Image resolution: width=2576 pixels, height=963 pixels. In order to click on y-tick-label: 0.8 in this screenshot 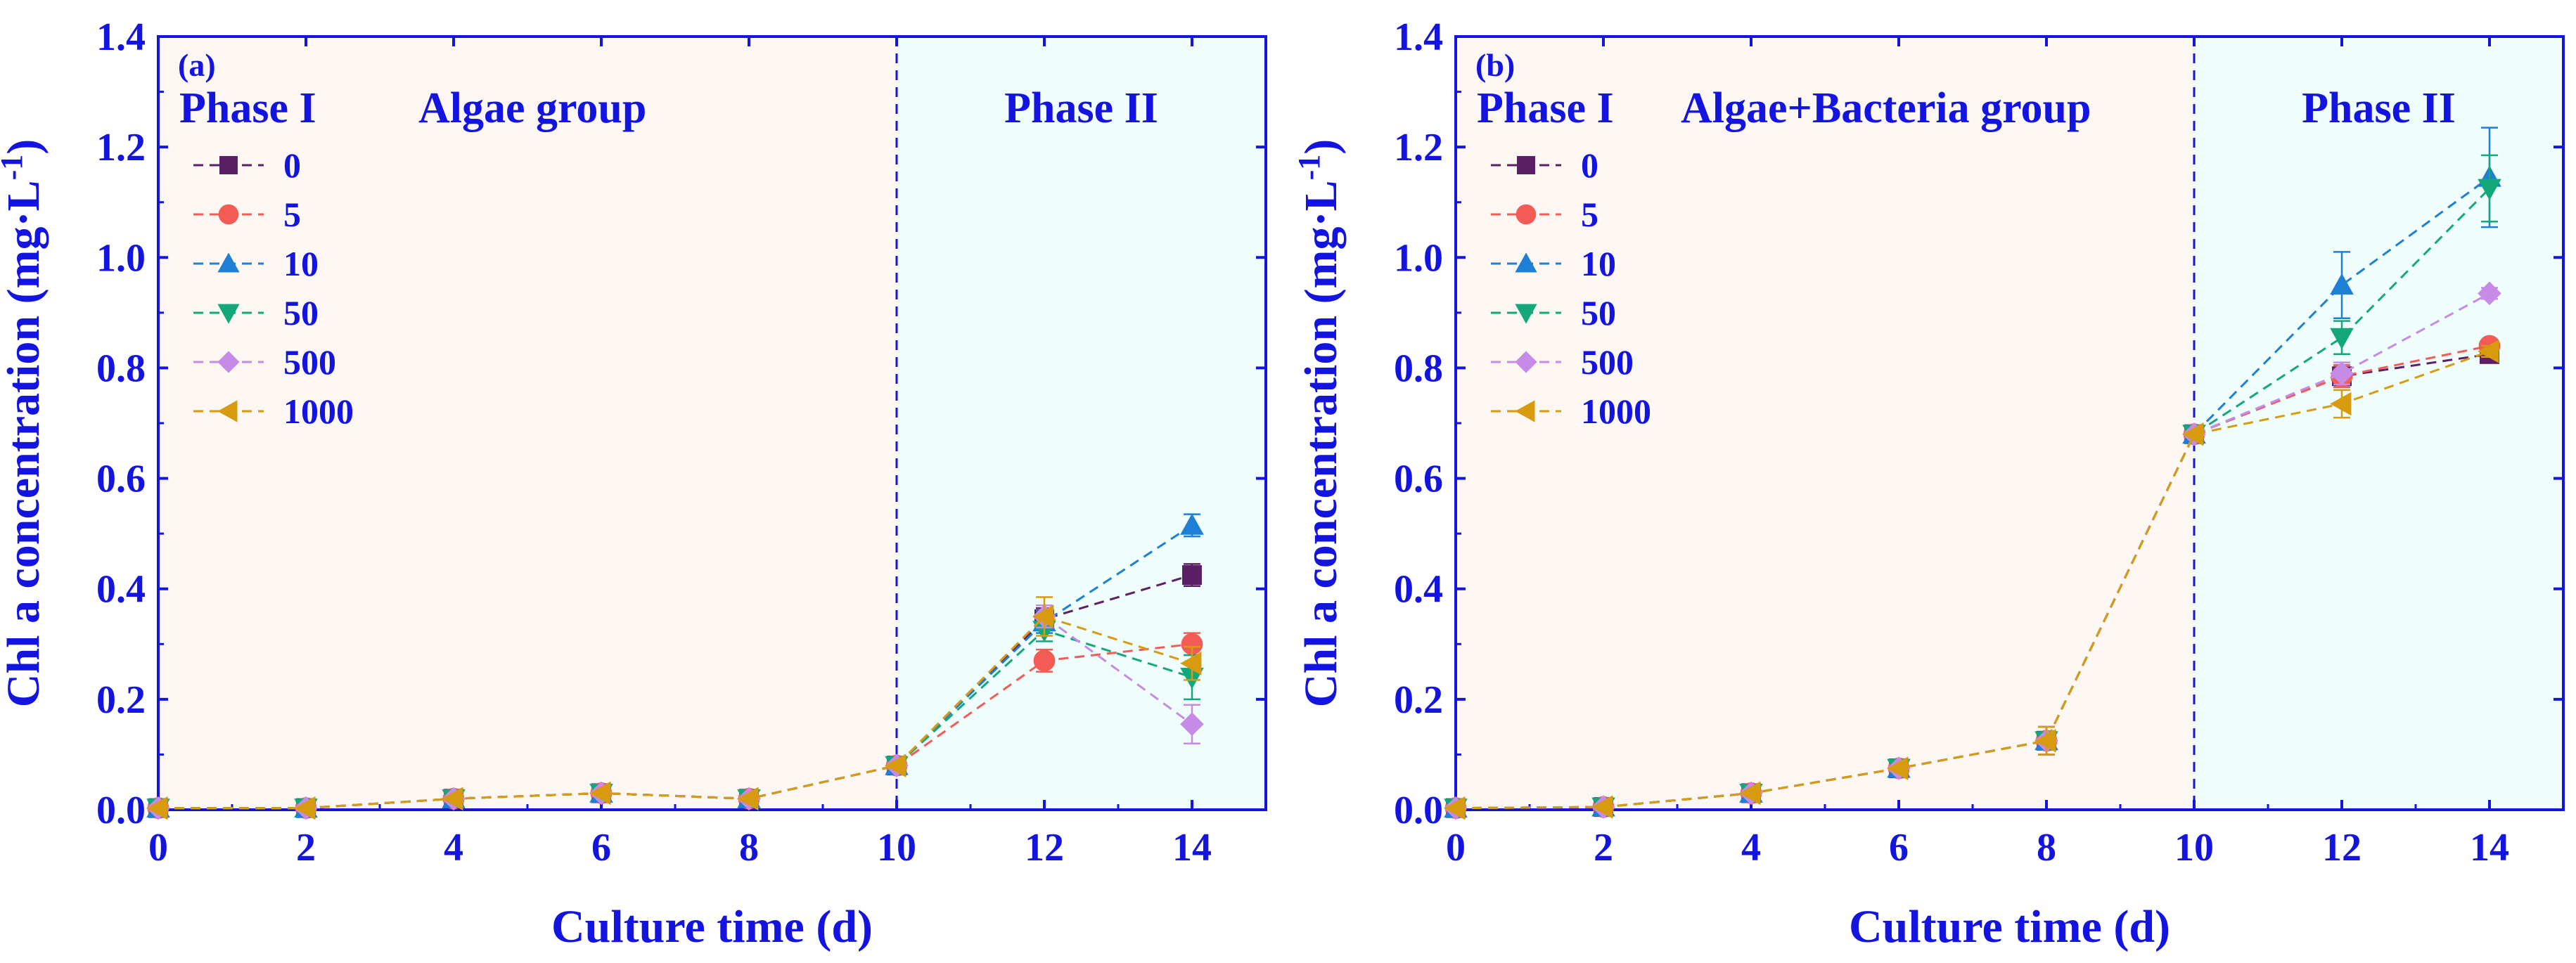, I will do `click(1418, 368)`.